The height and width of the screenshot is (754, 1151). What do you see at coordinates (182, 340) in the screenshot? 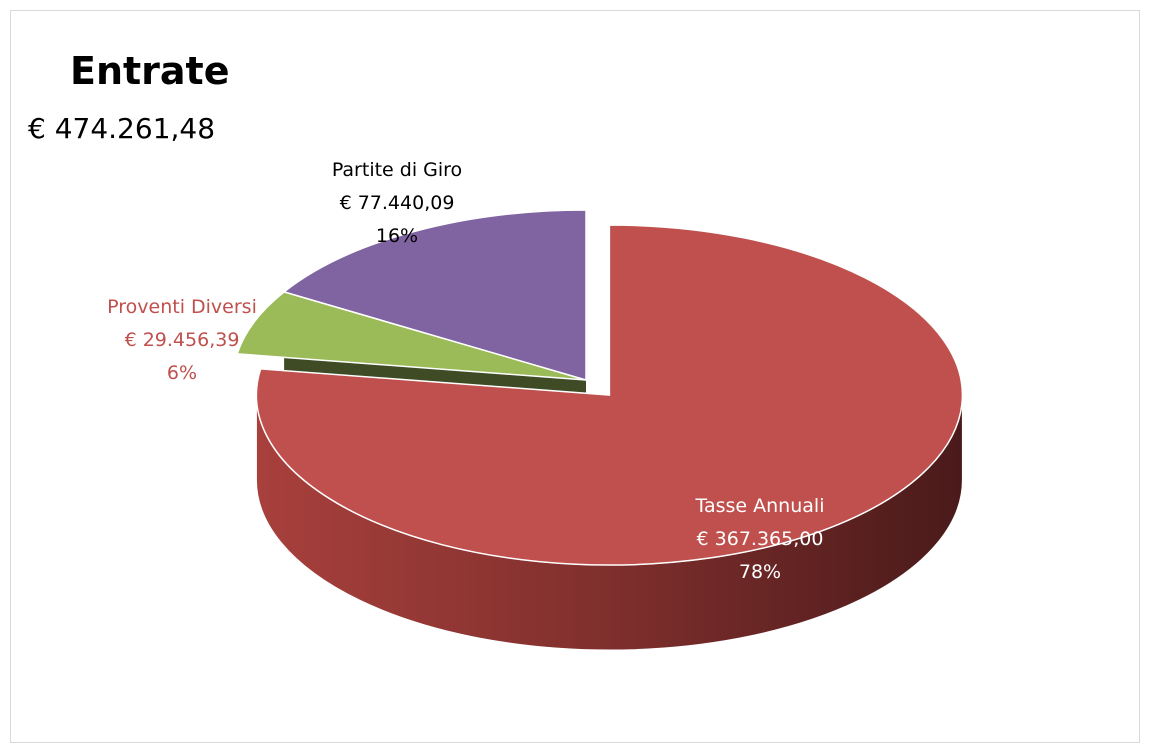
I see `slice-label-value-proventi-diversi: € 29.456,39` at bounding box center [182, 340].